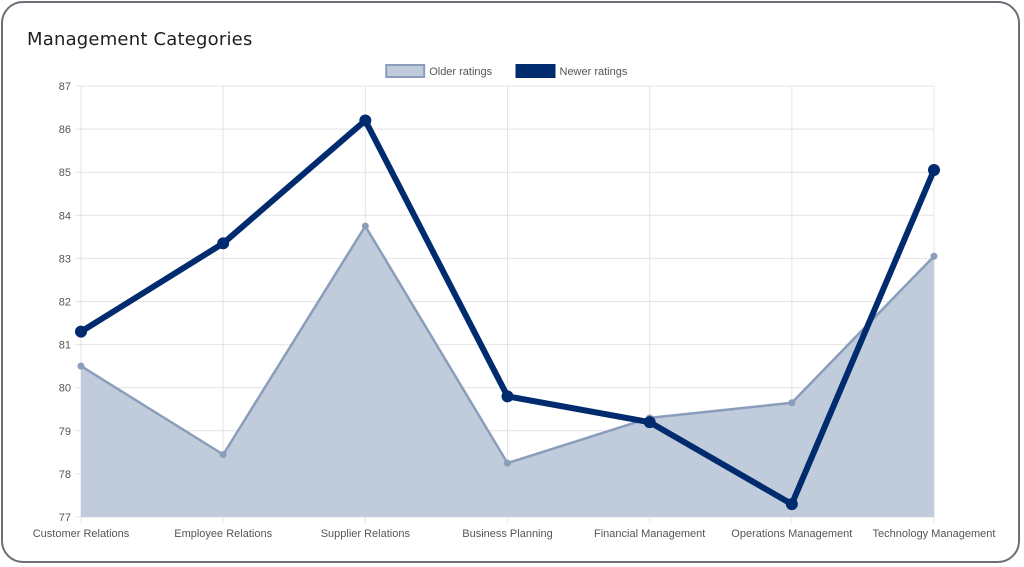  I want to click on y-tick-label: 82, so click(65, 303).